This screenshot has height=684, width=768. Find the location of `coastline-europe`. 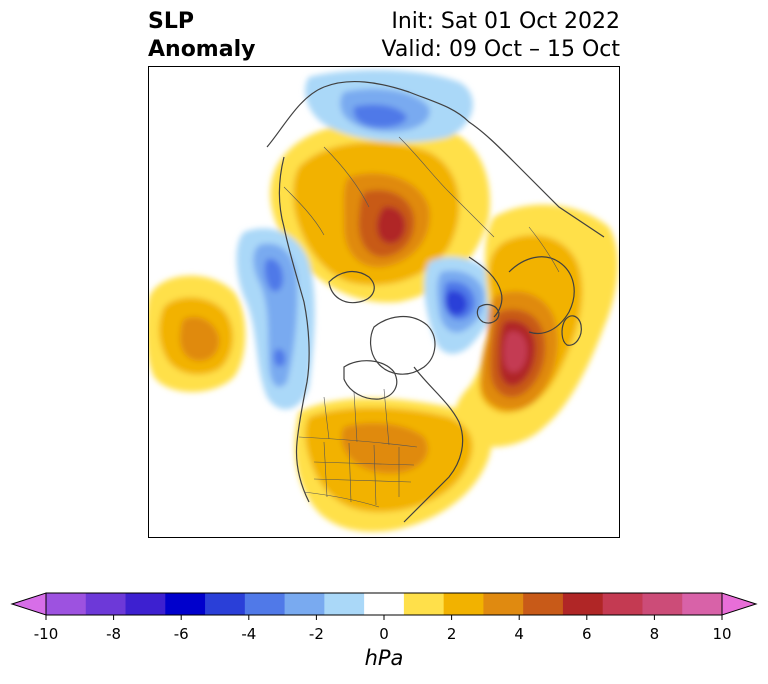

coastline-europe is located at coordinates (541, 295).